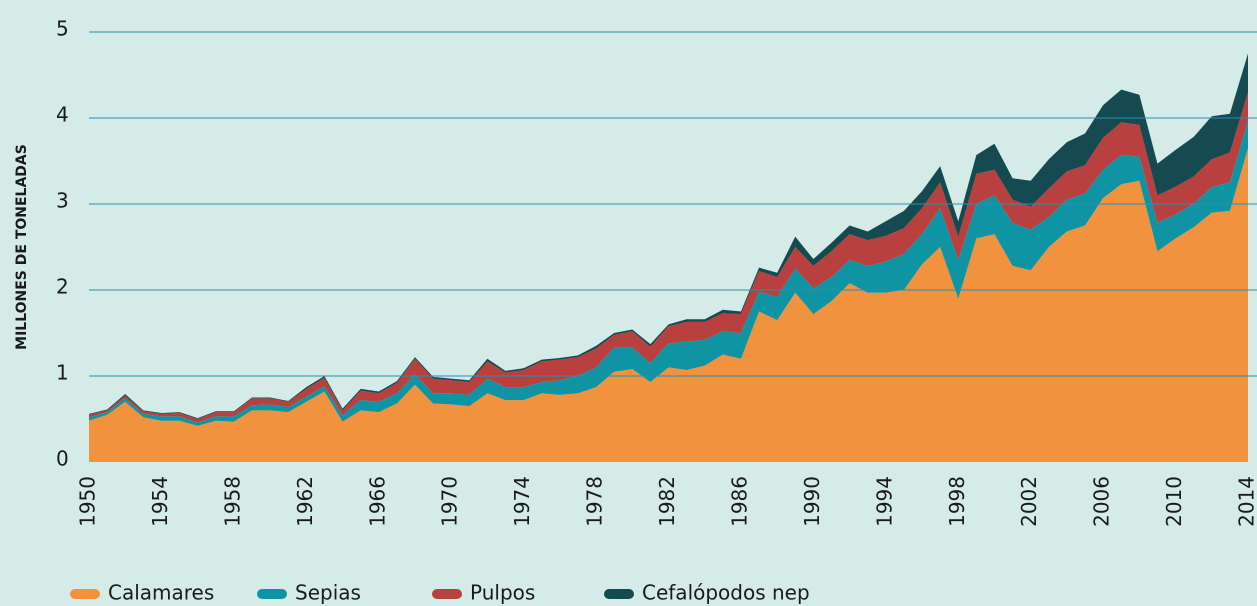  What do you see at coordinates (160, 501) in the screenshot?
I see `x-tick-label: 1954` at bounding box center [160, 501].